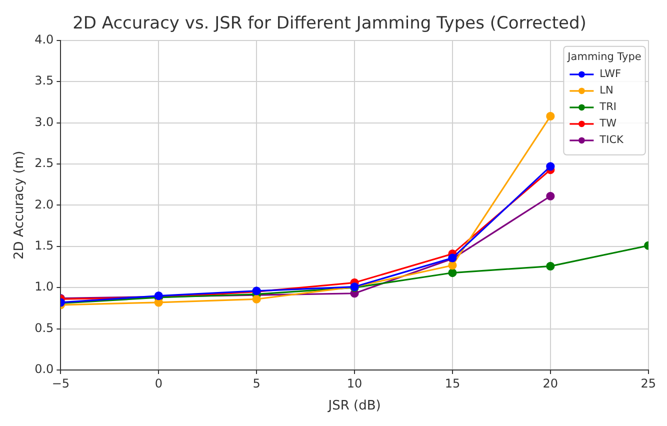 Image resolution: width=667 pixels, height=426 pixels. I want to click on x-tick-label: −5, so click(61, 383).